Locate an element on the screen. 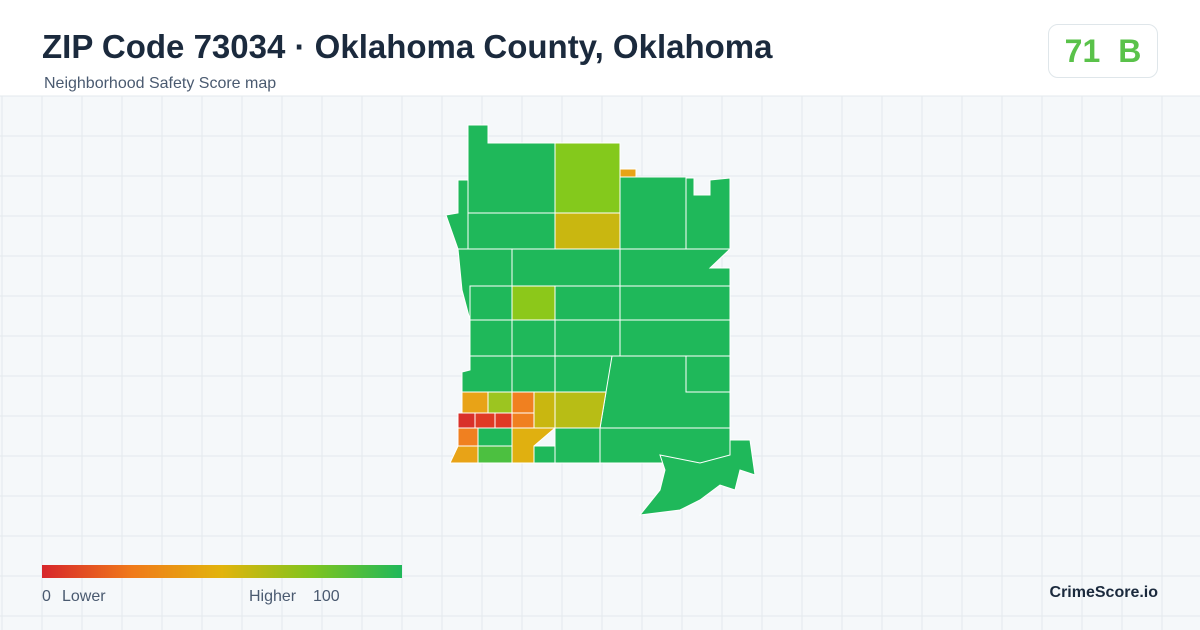 The width and height of the screenshot is (1200, 630). legend-gradient is located at coordinates (222, 571).